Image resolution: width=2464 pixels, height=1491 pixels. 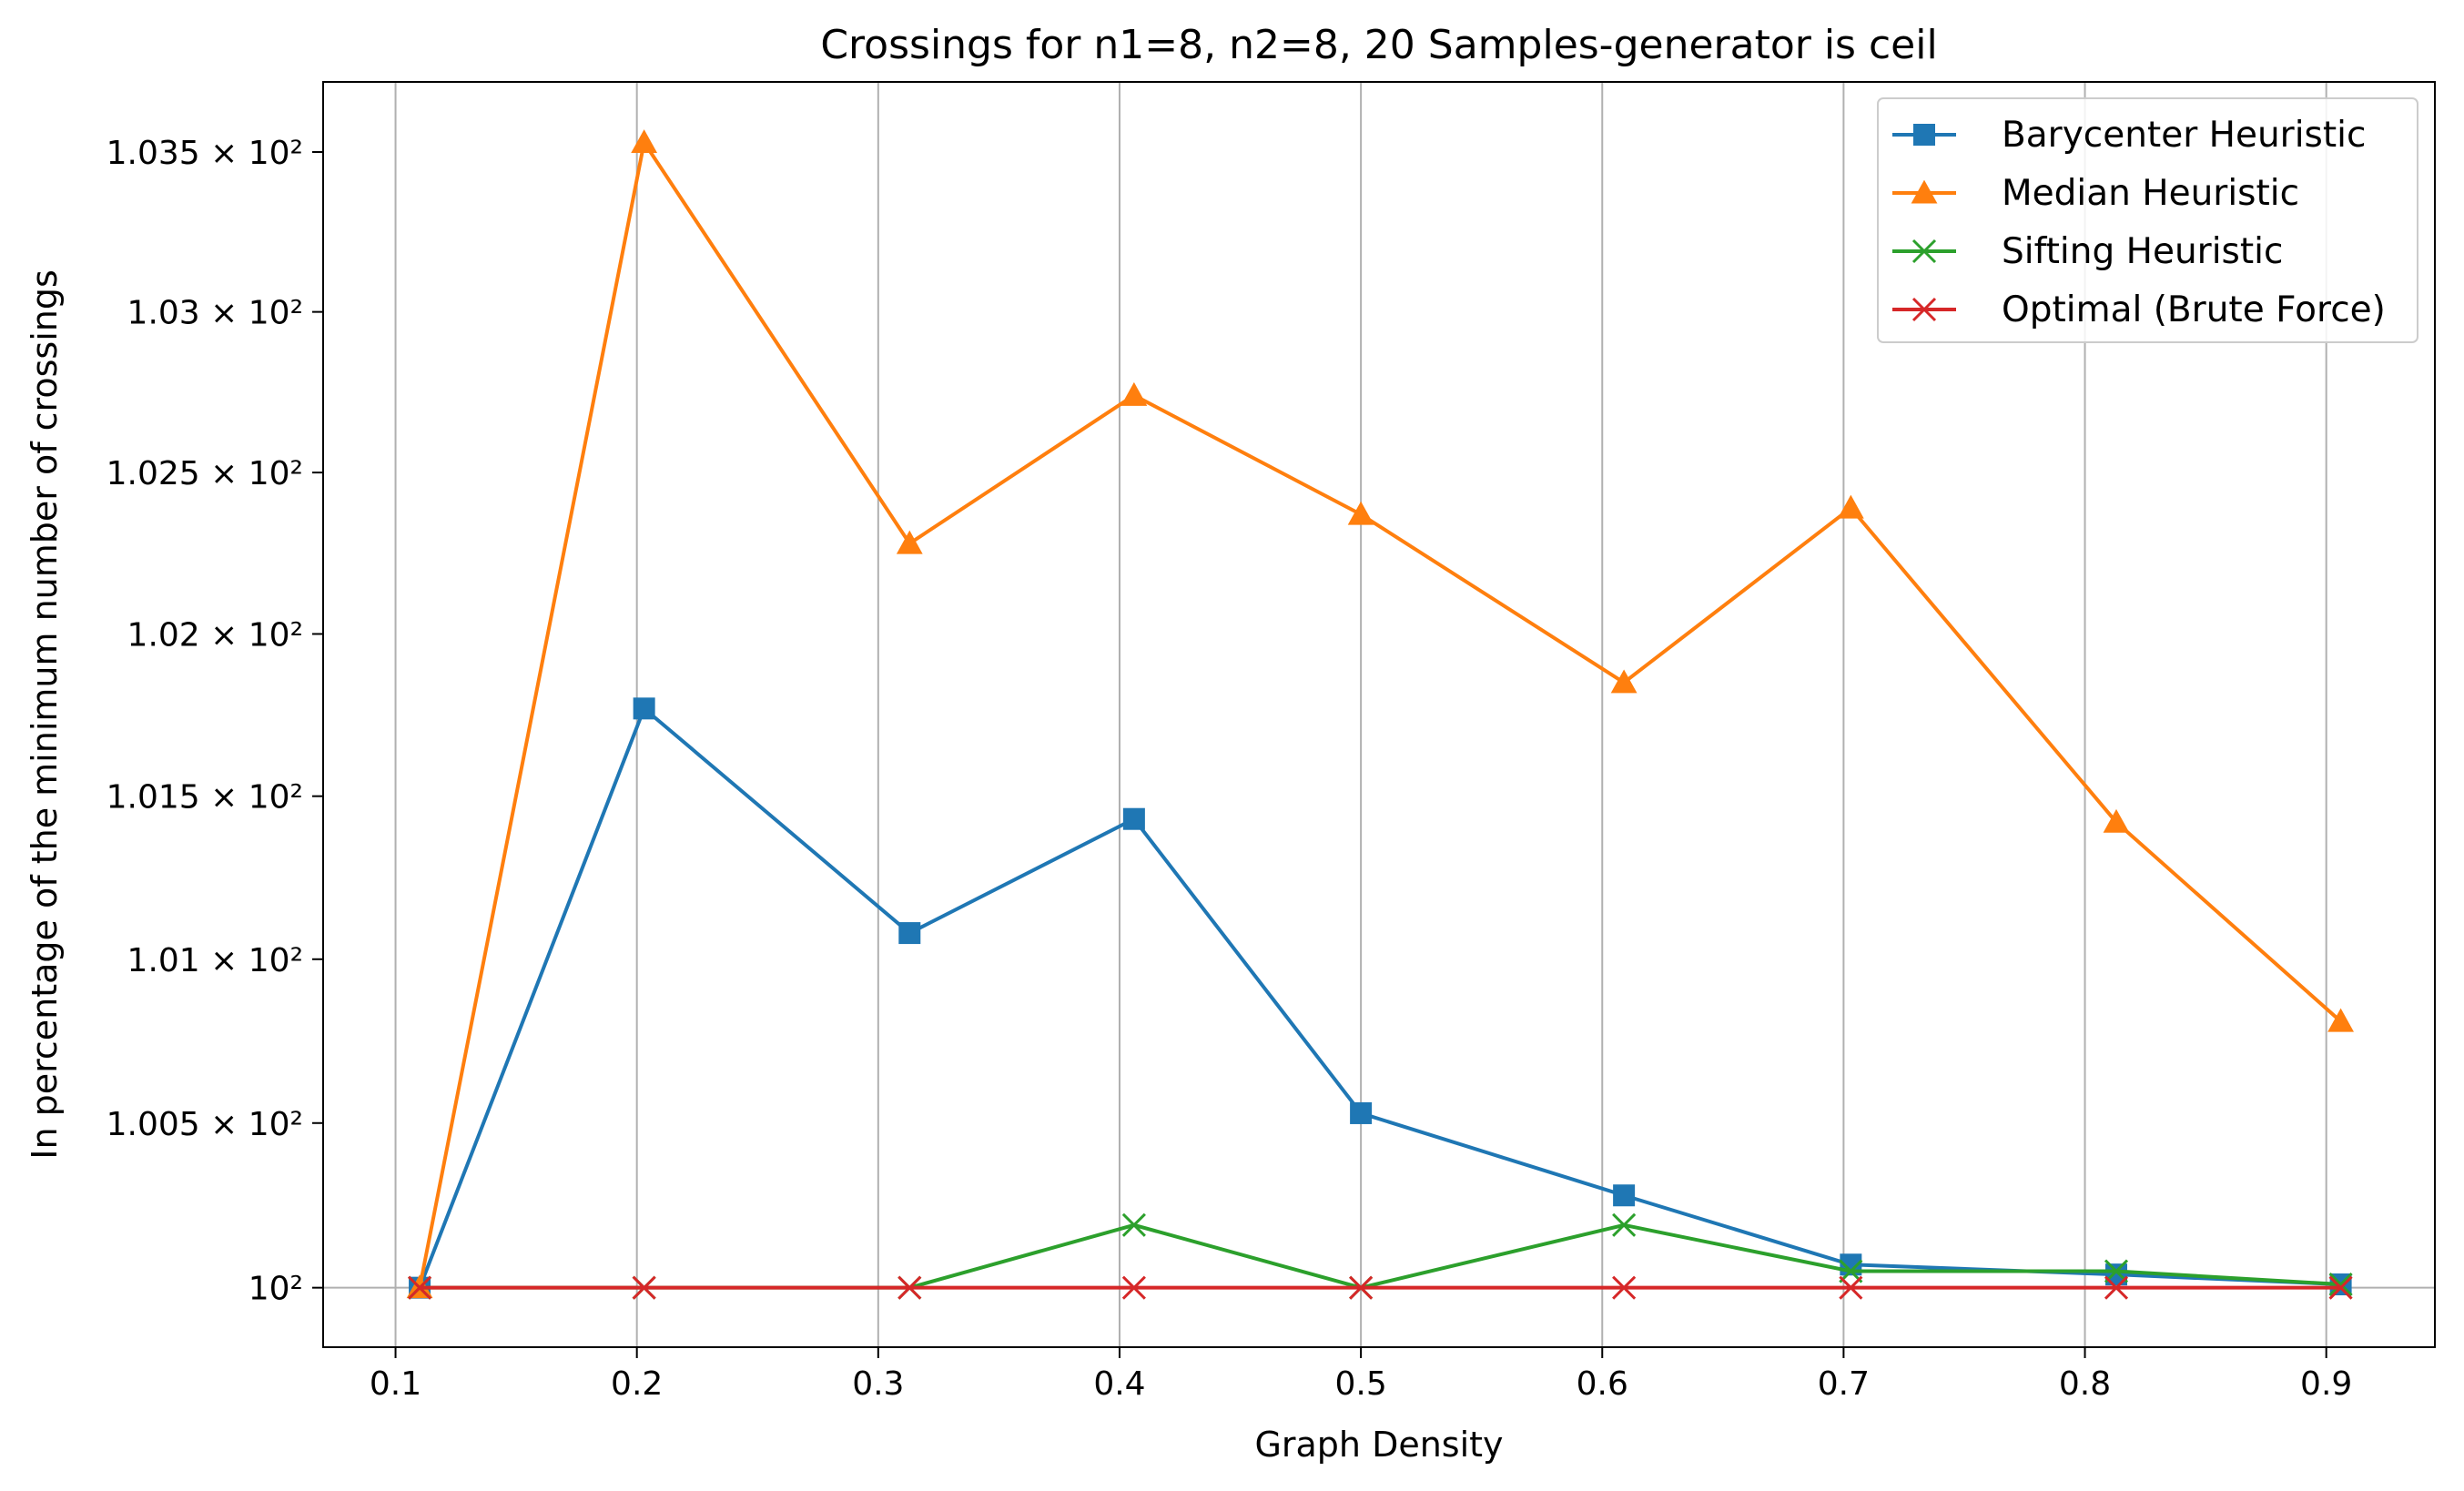 What do you see at coordinates (1360, 1384) in the screenshot?
I see `x-tick-label: 0.5` at bounding box center [1360, 1384].